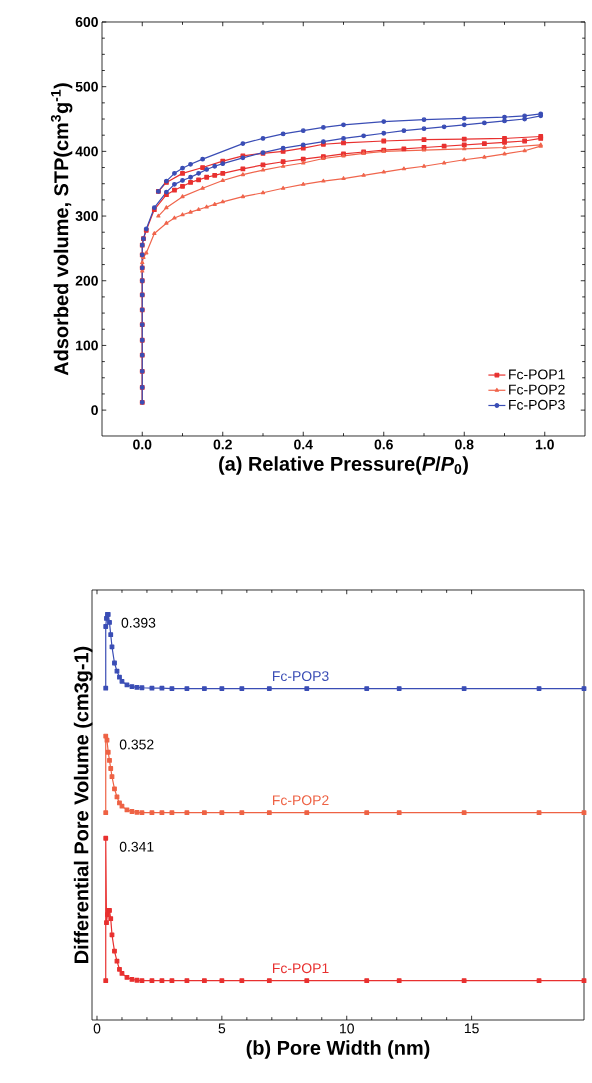 Image resolution: width=592 pixels, height=1083 pixels. What do you see at coordinates (86, 22) in the screenshot?
I see `y-tick-label: 600` at bounding box center [86, 22].